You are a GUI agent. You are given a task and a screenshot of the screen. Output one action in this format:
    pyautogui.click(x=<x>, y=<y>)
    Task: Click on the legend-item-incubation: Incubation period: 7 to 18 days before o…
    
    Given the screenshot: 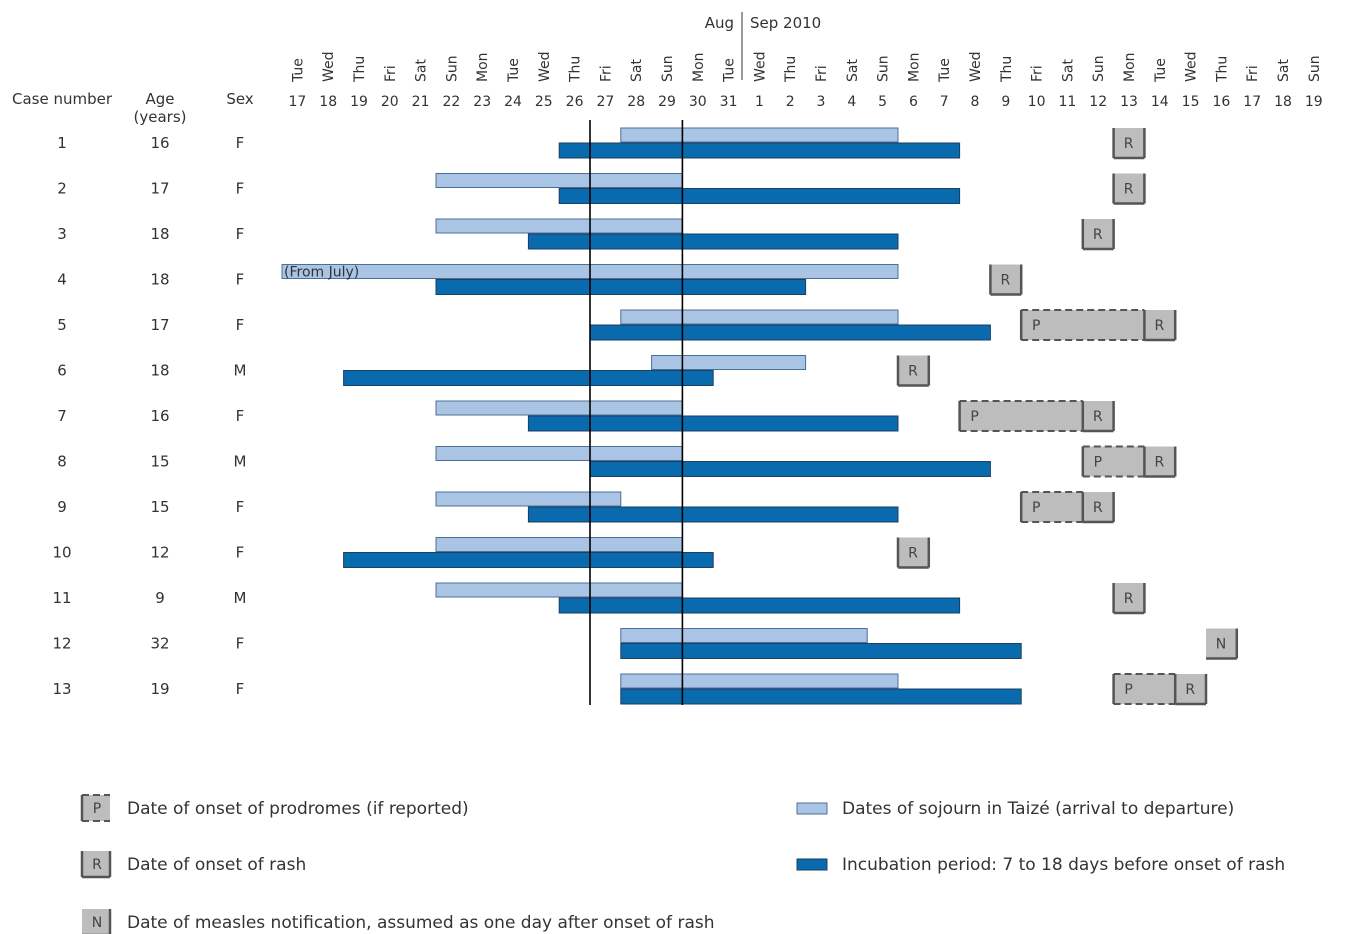 What is the action you would take?
    pyautogui.click(x=1040, y=865)
    